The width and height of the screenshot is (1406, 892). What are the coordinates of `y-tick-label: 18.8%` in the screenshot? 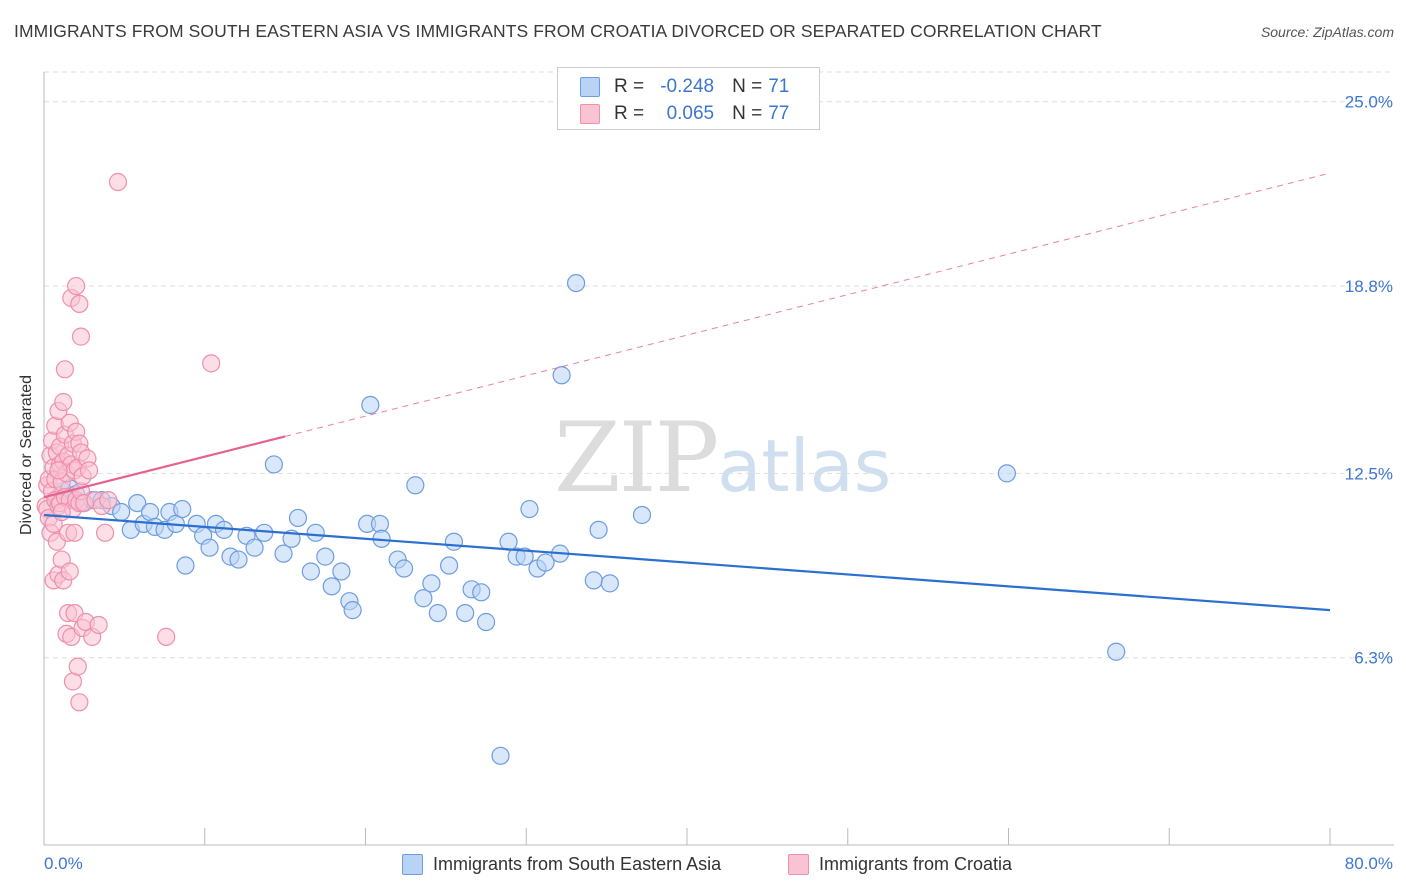 It's located at (1369, 286).